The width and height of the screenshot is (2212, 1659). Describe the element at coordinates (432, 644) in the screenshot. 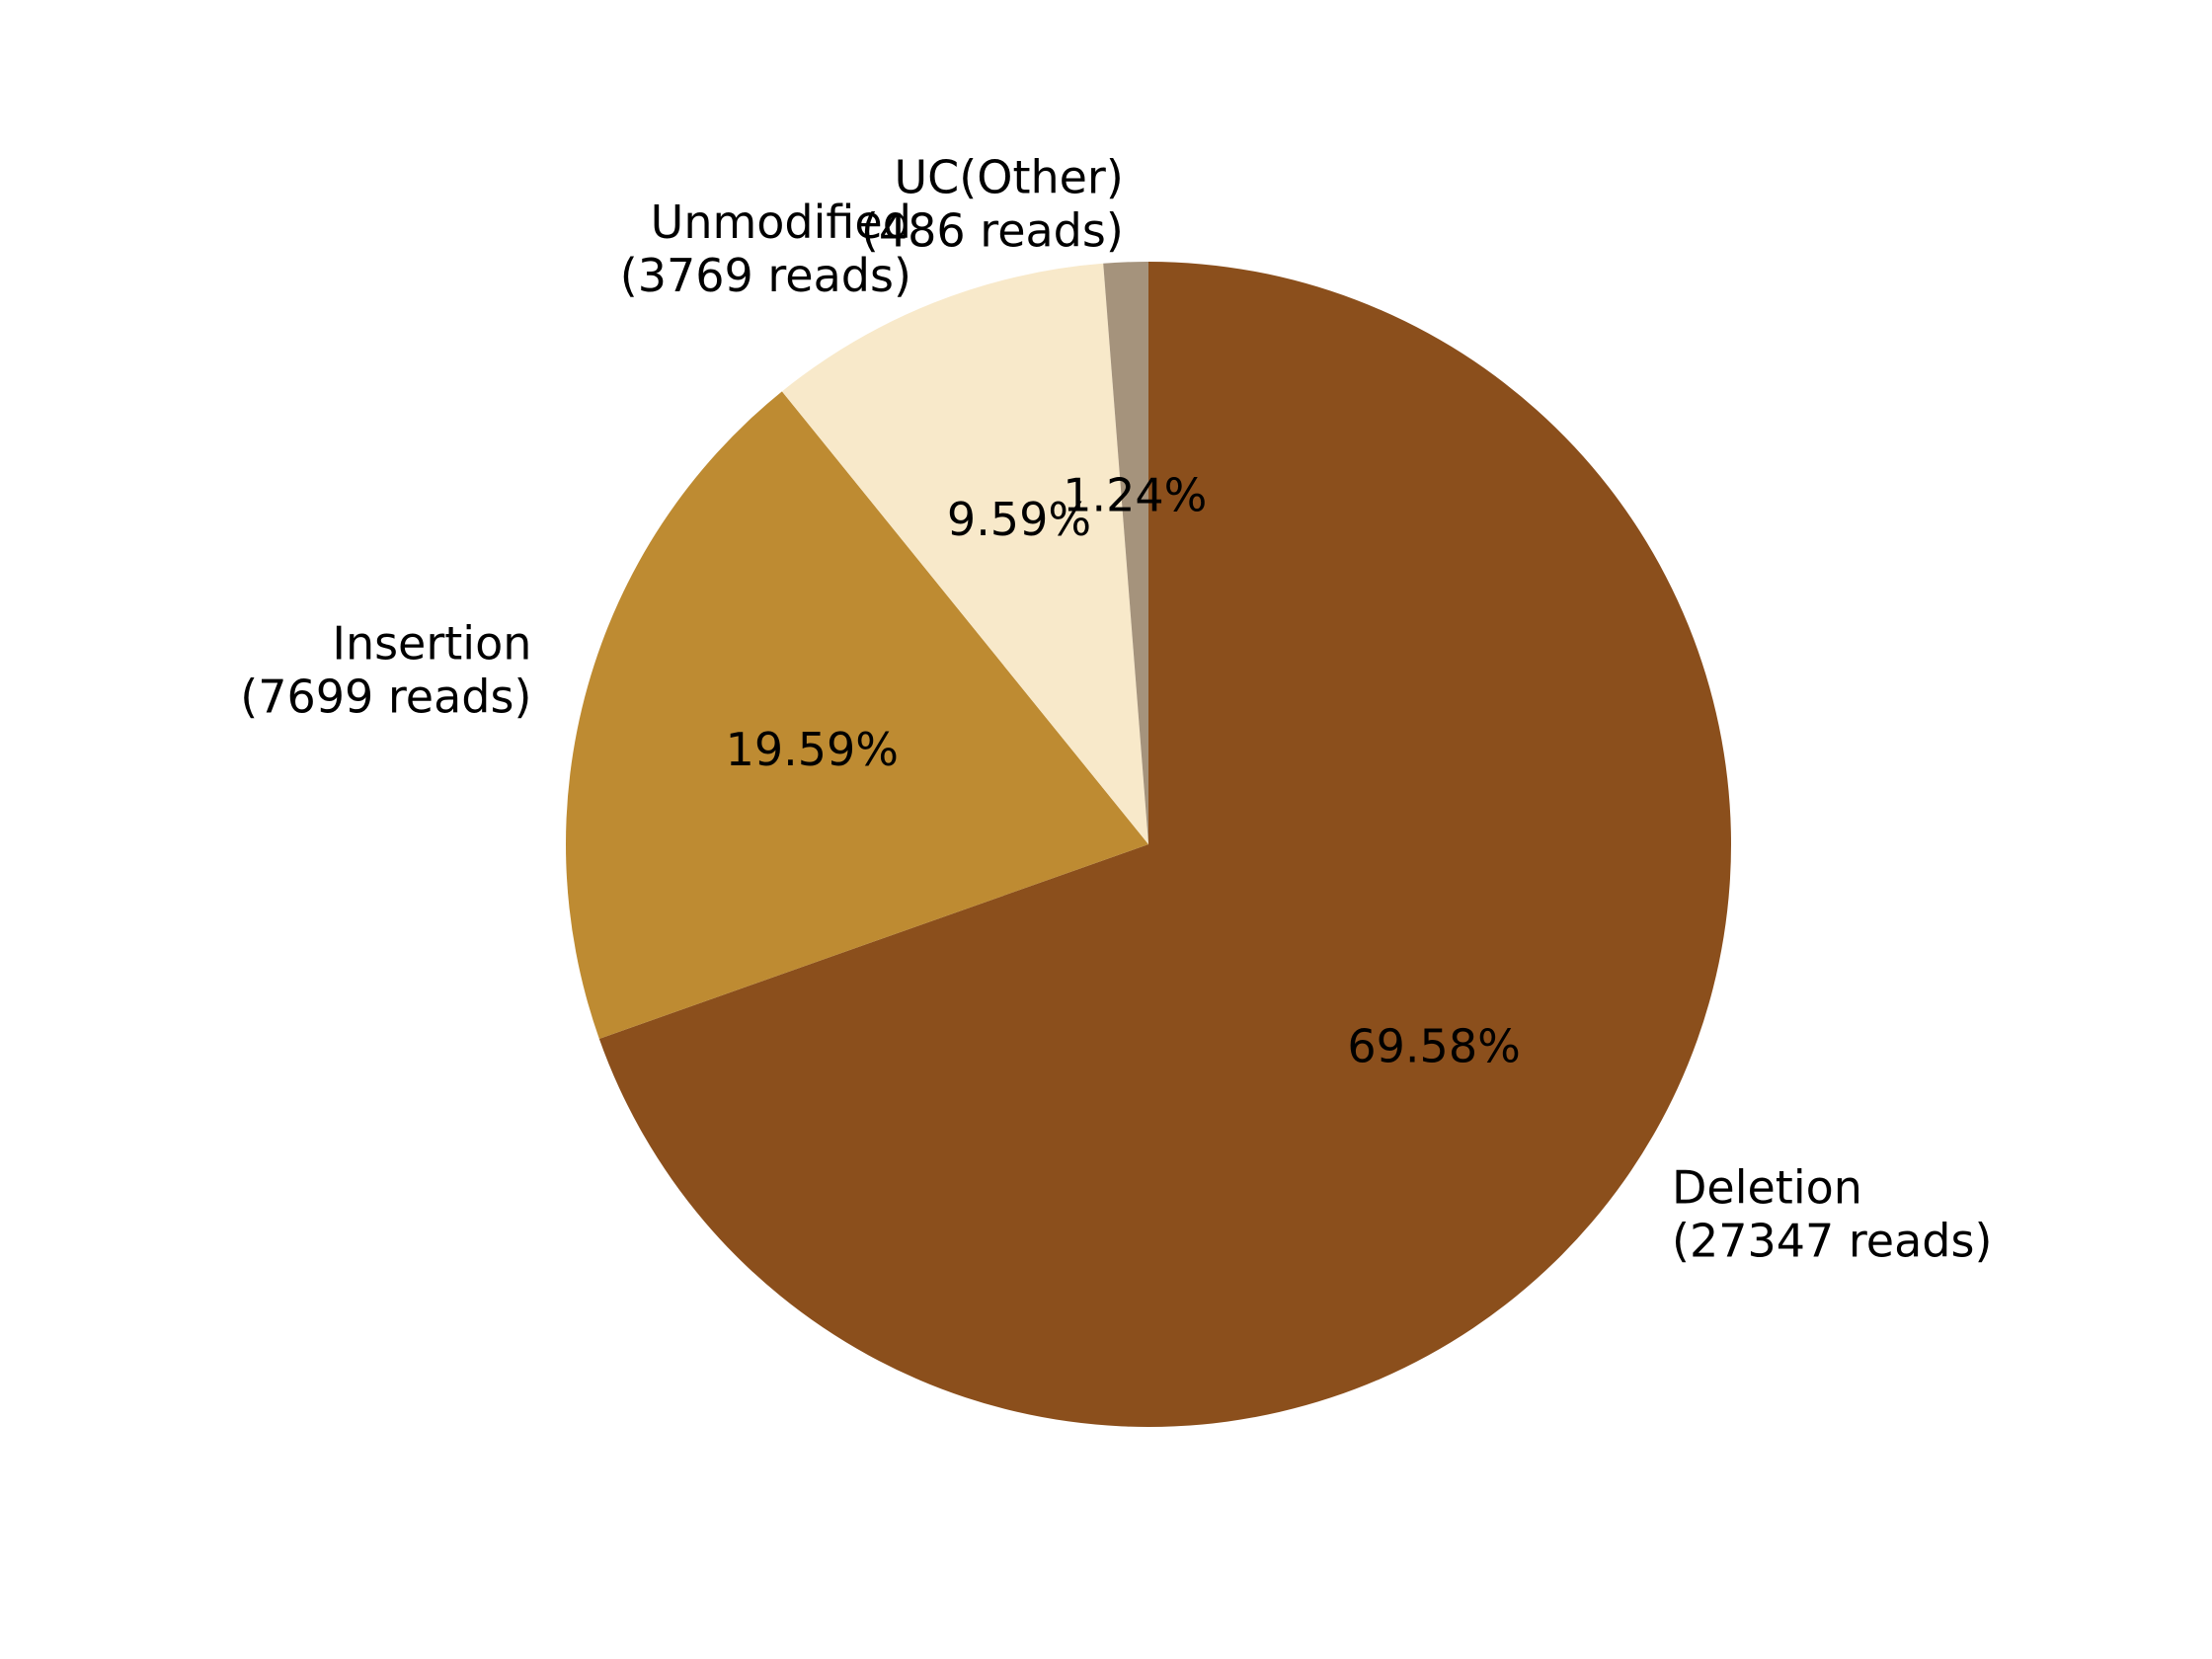

I see `category-name-insertion: Insertion` at that location.